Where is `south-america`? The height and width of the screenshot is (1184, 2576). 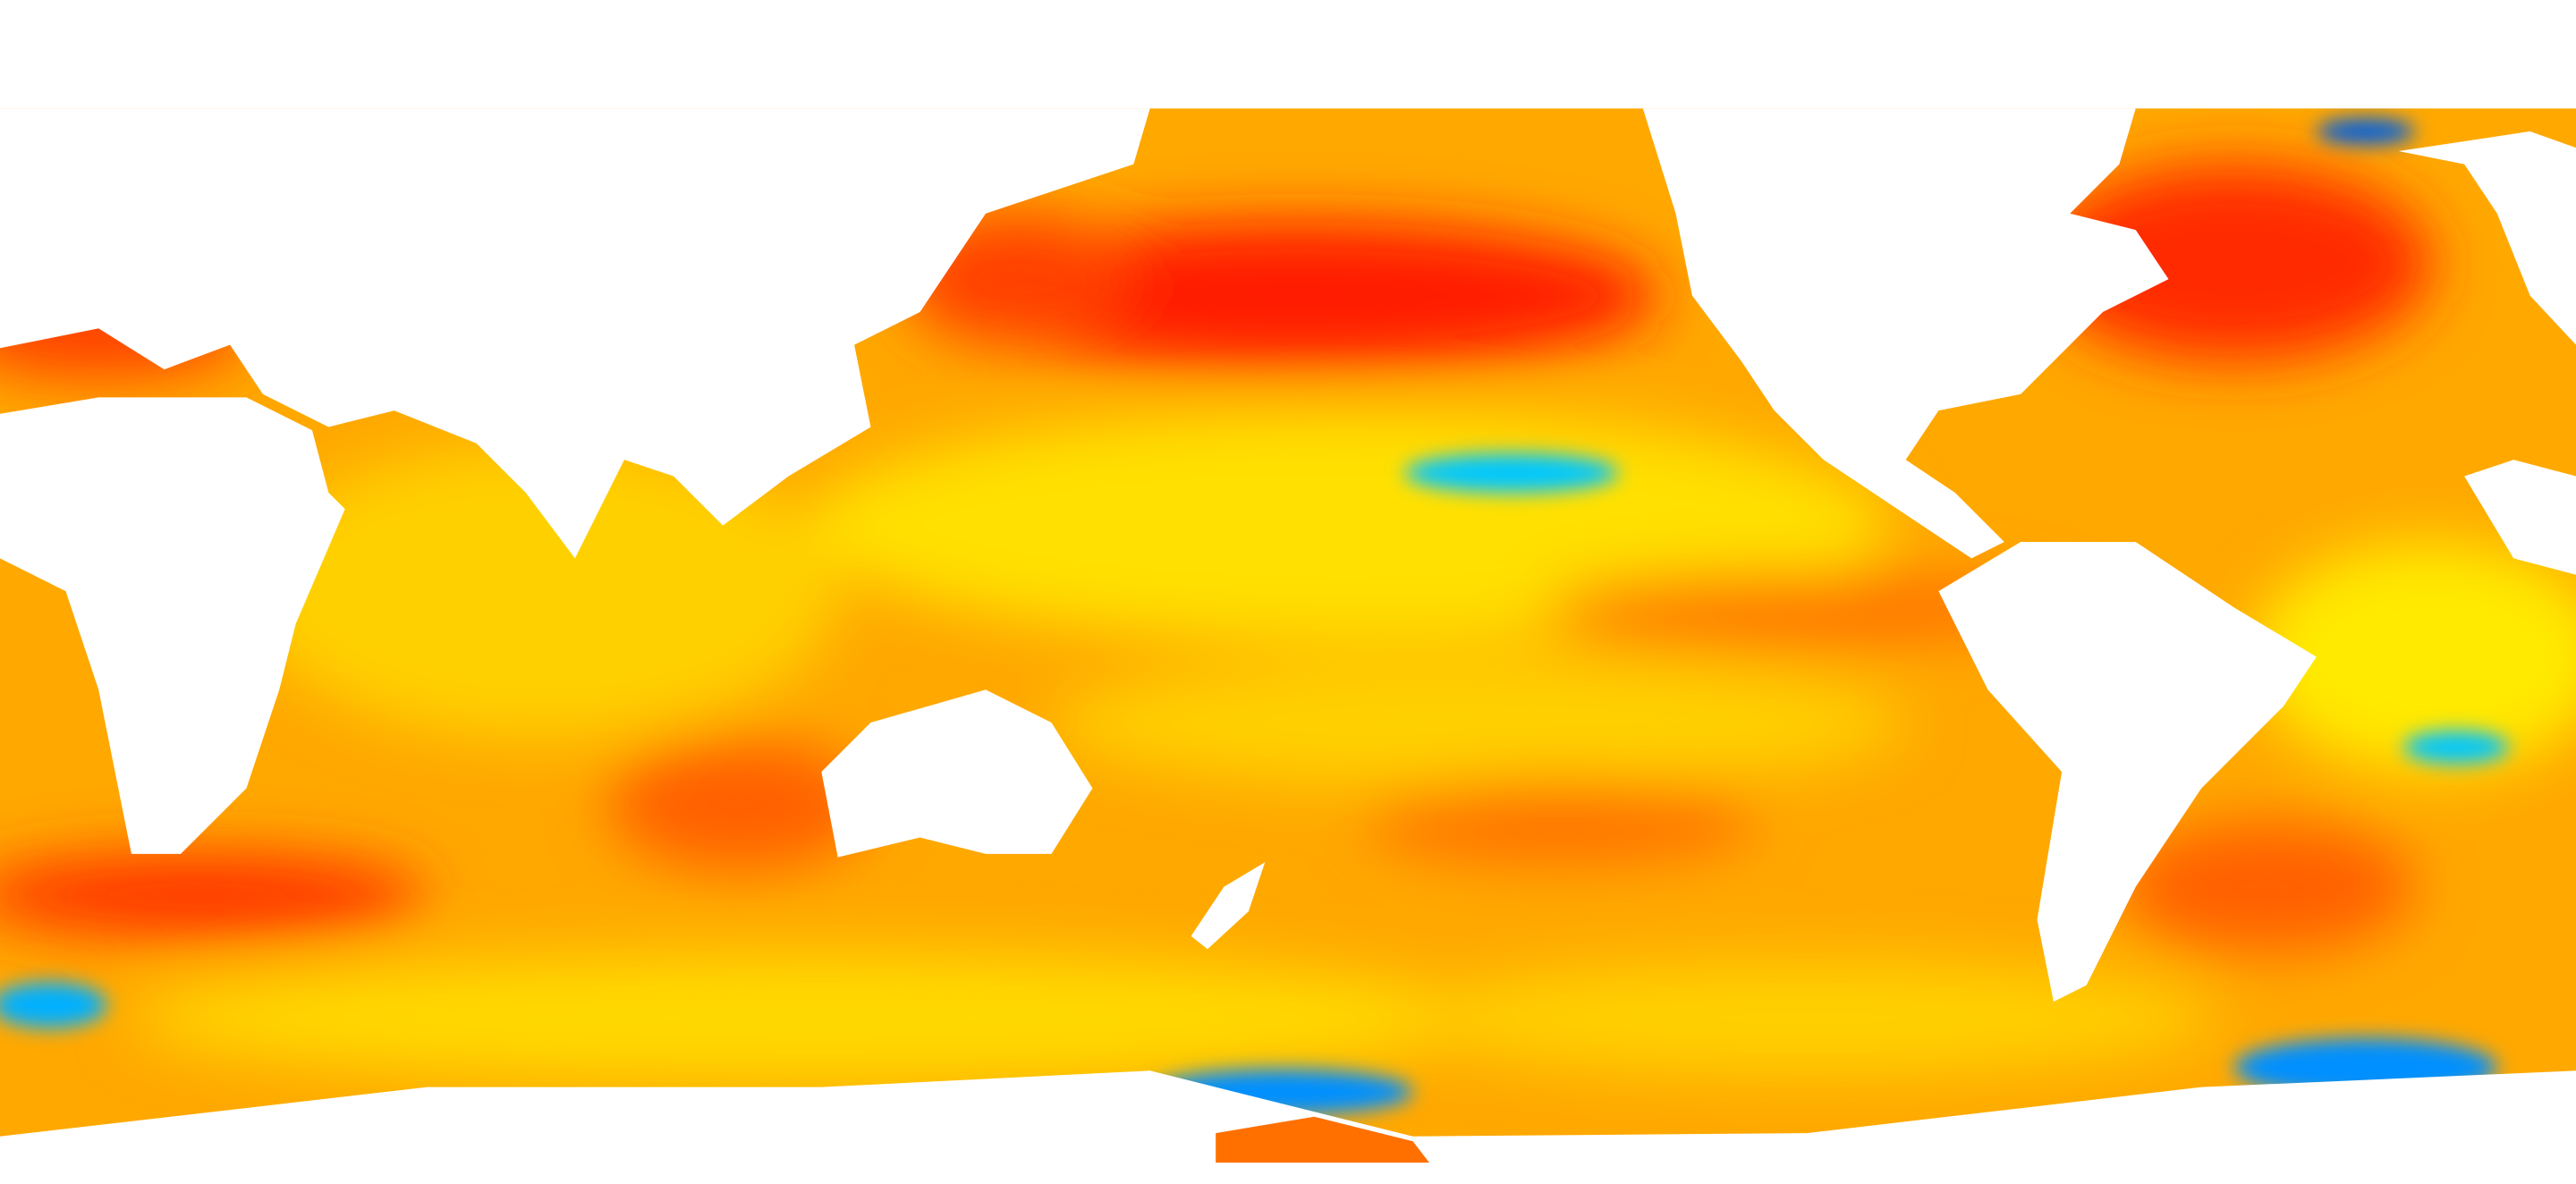 south-america is located at coordinates (2127, 771).